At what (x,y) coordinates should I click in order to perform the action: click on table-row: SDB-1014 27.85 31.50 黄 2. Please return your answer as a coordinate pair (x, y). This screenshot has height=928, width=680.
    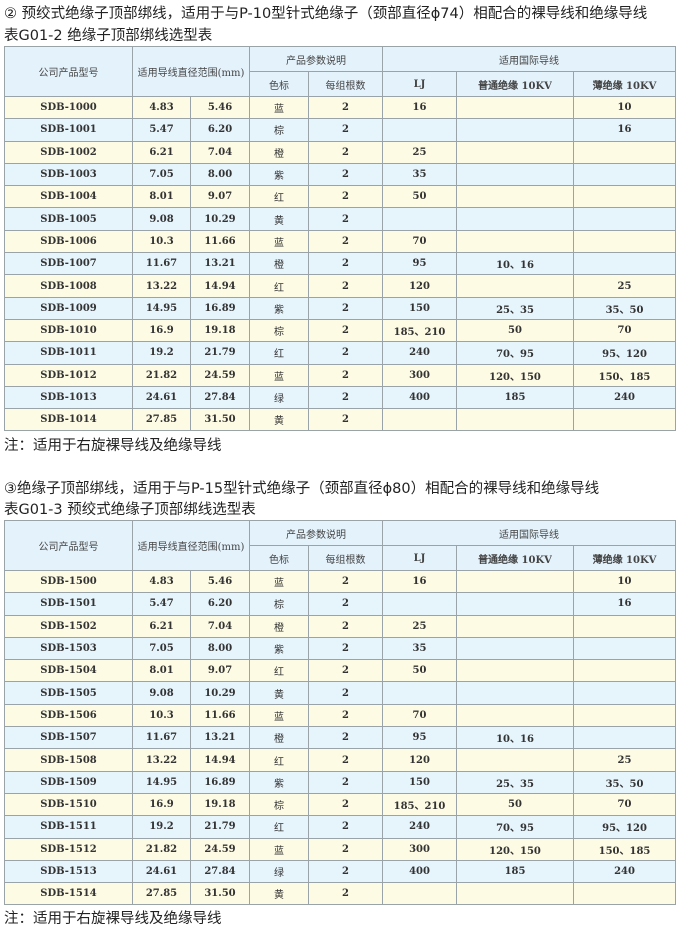
    Looking at the image, I should click on (340, 420).